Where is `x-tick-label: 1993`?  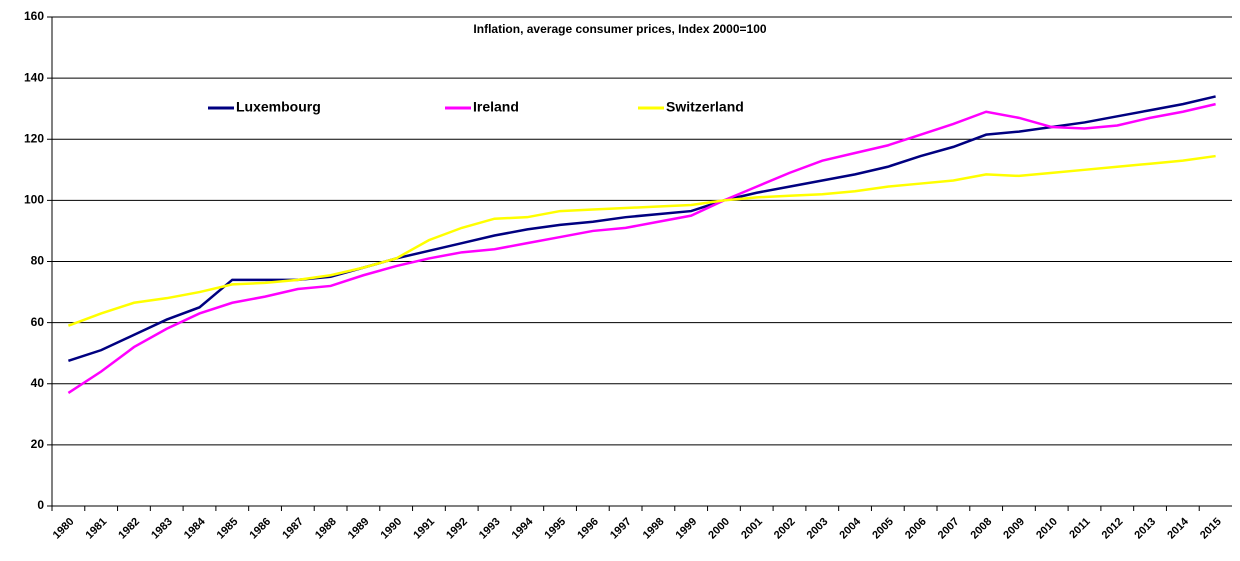 x-tick-label: 1993 is located at coordinates (490, 529).